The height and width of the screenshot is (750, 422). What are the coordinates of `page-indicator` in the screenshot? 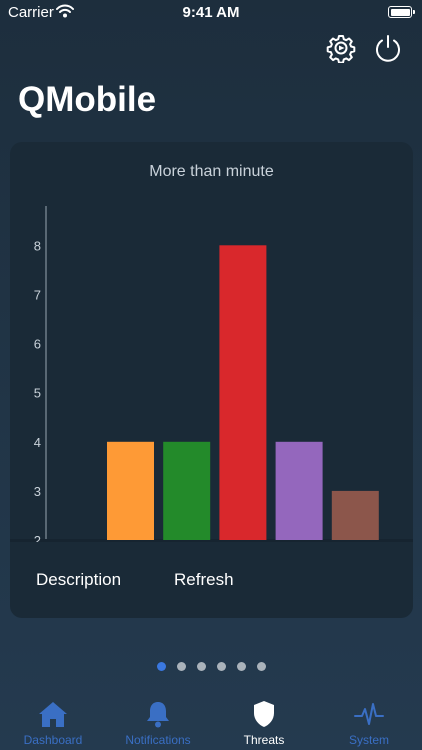 It's located at (211, 666).